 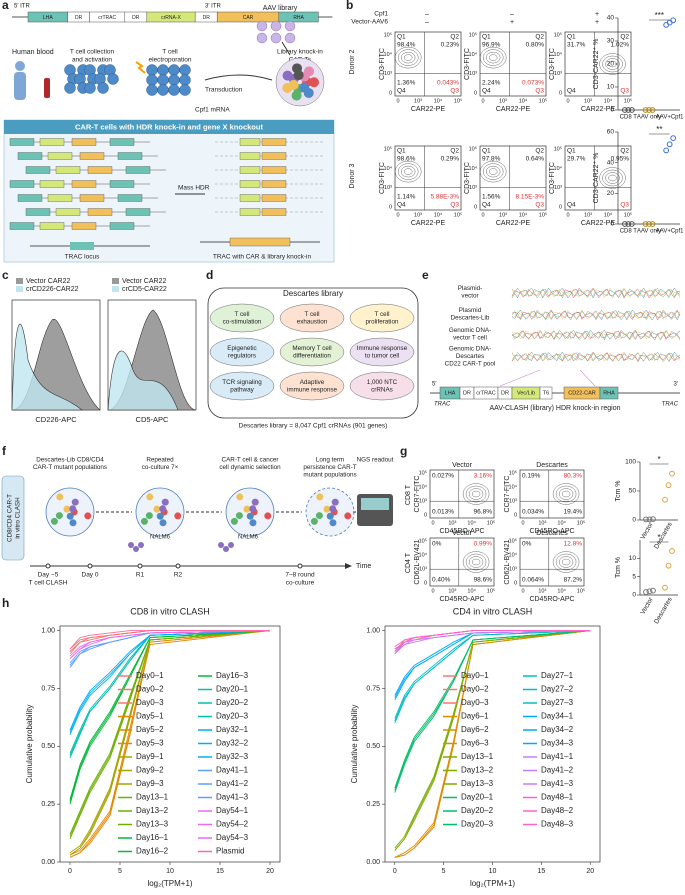 What do you see at coordinates (144, 281) in the screenshot?
I see `label: Vector CAR22` at bounding box center [144, 281].